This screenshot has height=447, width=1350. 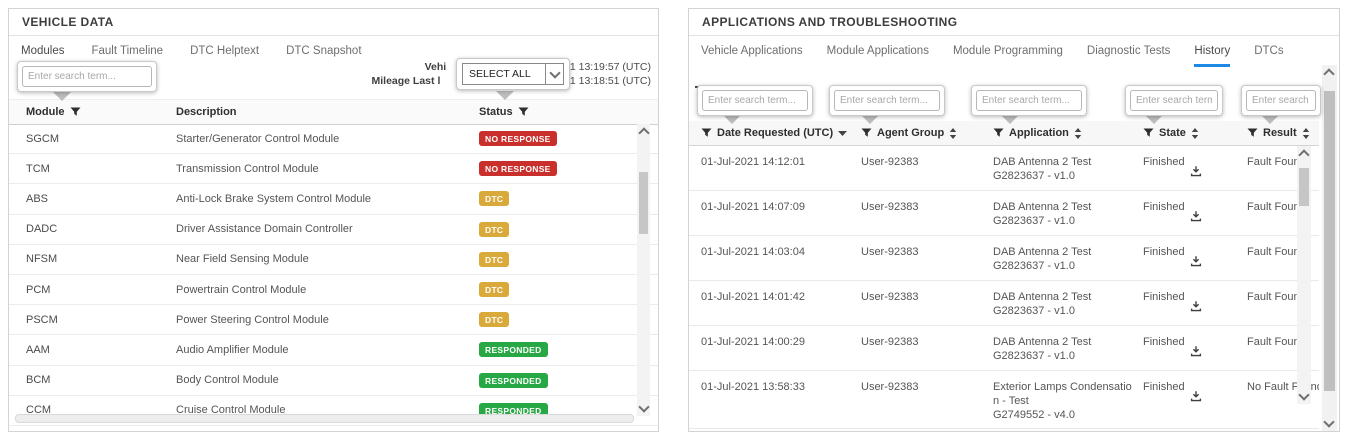 I want to click on table-row: BCM Body Control Module RESPONDED, so click(x=333, y=381).